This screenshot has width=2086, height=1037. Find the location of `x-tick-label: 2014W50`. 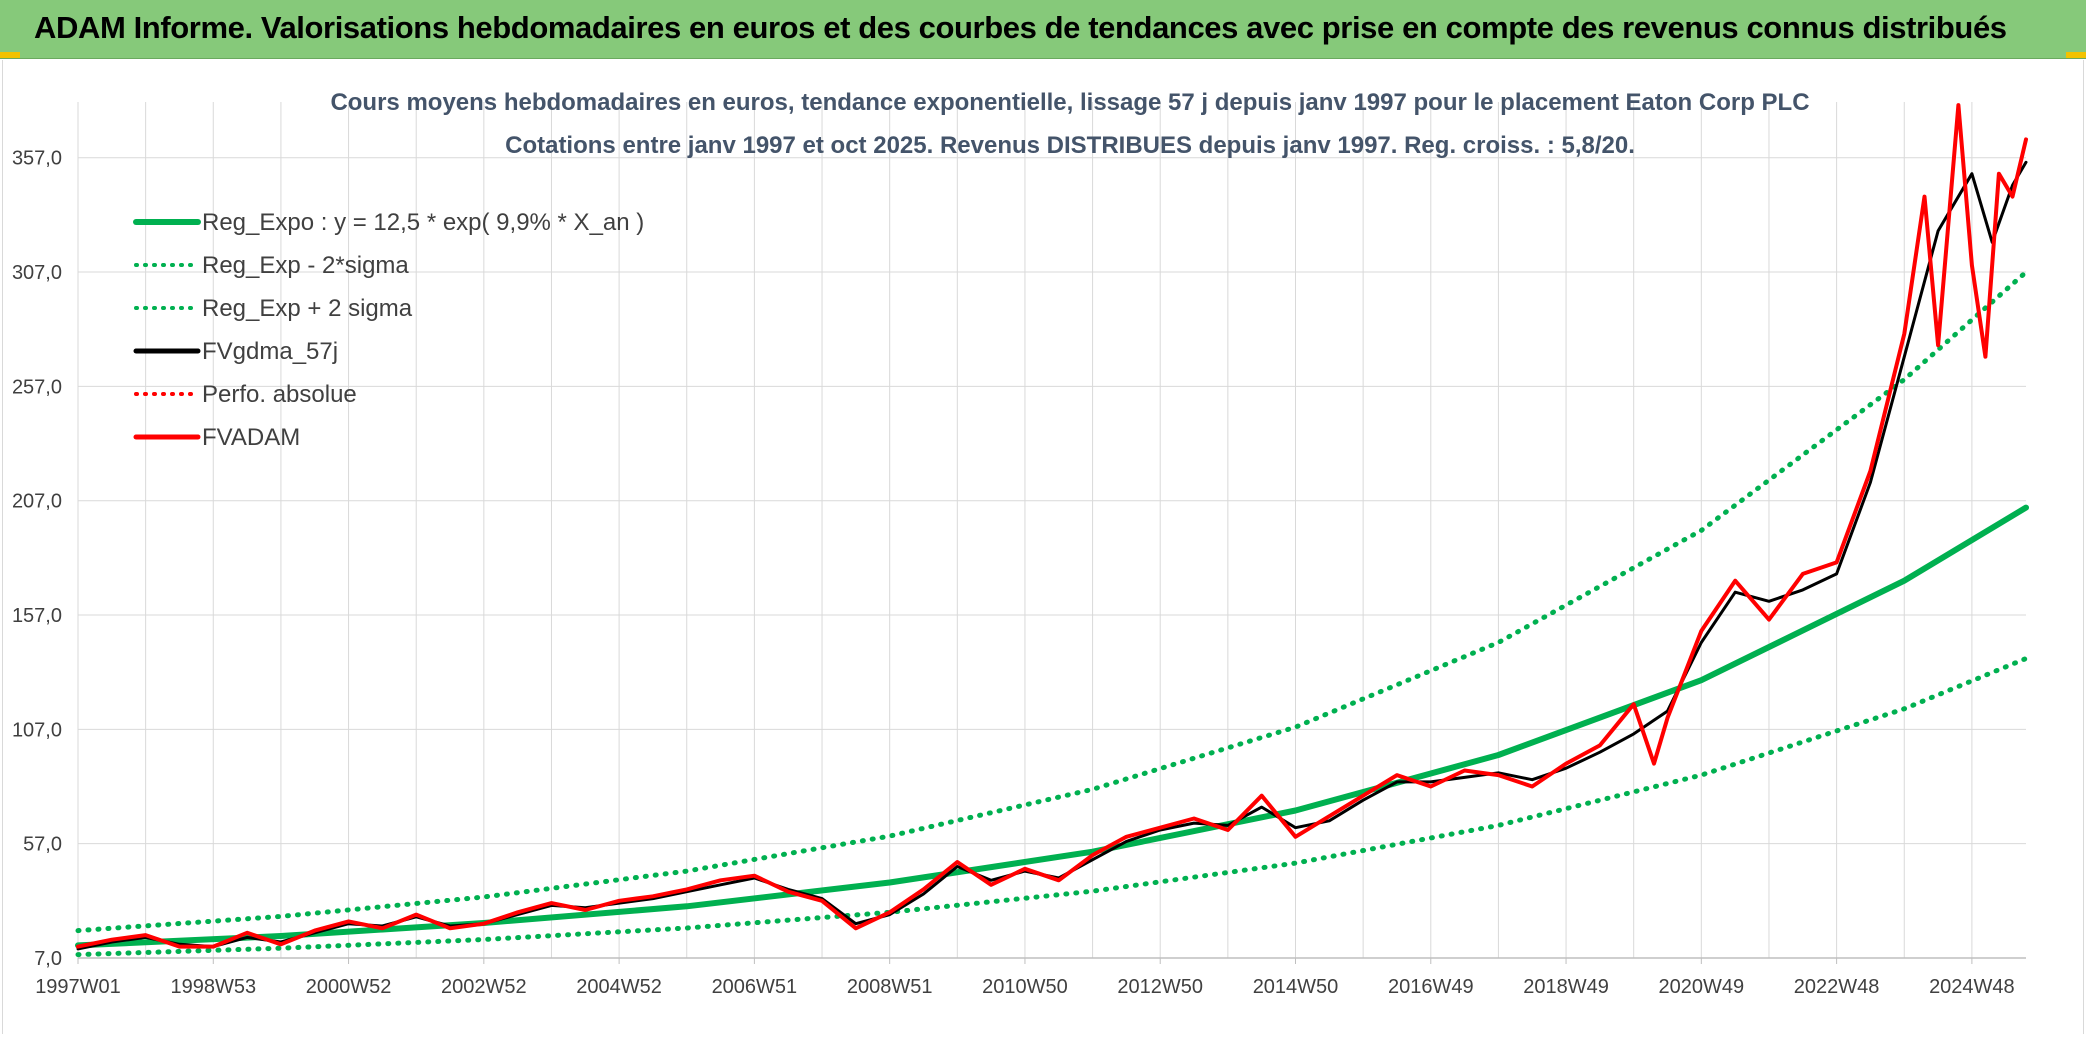

x-tick-label: 2014W50 is located at coordinates (1296, 987).